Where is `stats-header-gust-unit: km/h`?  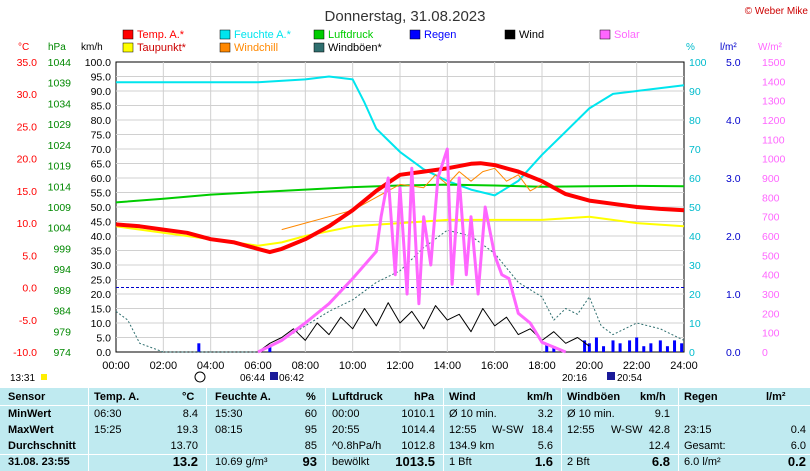
stats-header-gust-unit: km/h is located at coordinates (653, 397).